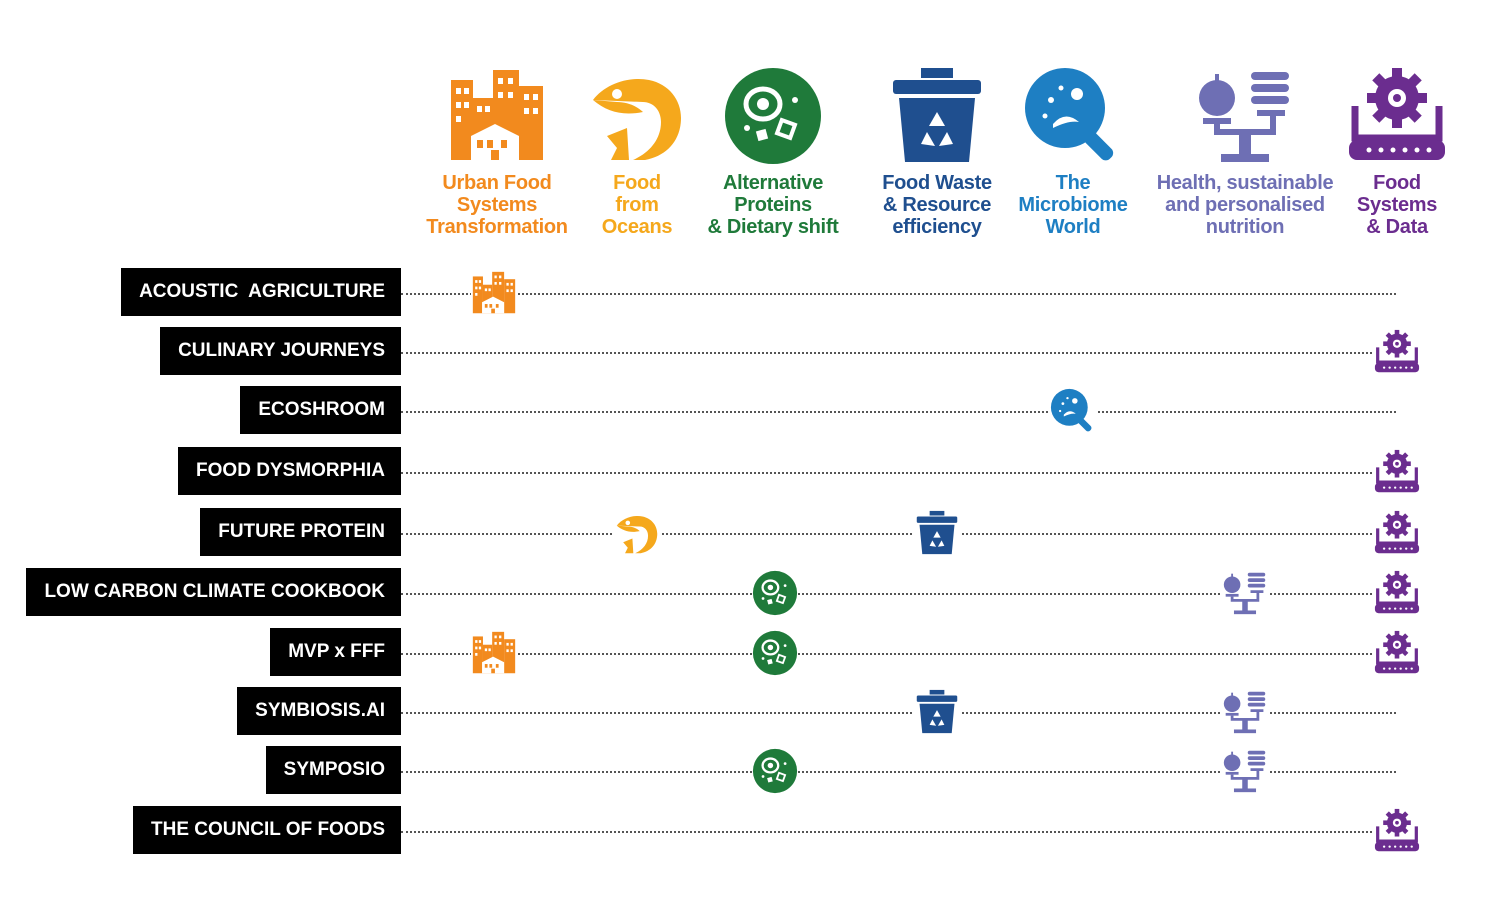  Describe the element at coordinates (300, 532) in the screenshot. I see `project-label: FUTURE PROTEIN` at that location.